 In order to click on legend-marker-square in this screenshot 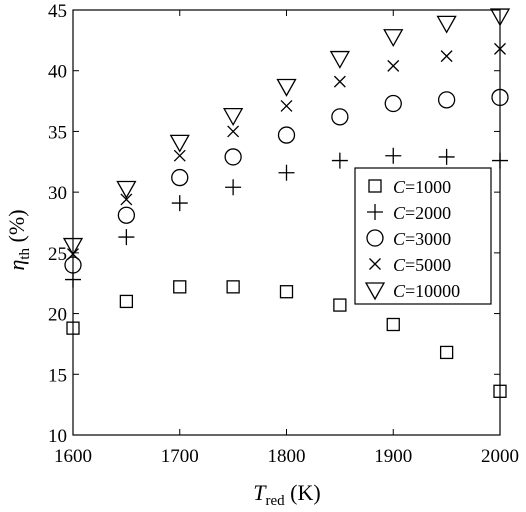, I will do `click(375, 186)`.